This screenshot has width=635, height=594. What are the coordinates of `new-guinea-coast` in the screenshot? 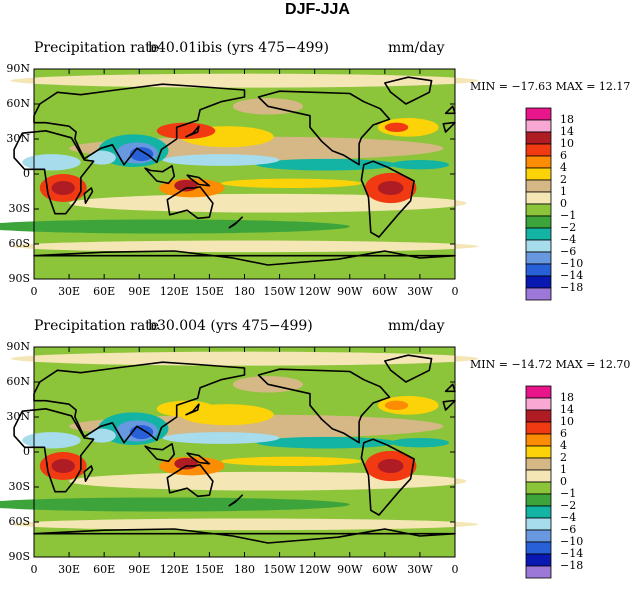 It's located at (198, 458).